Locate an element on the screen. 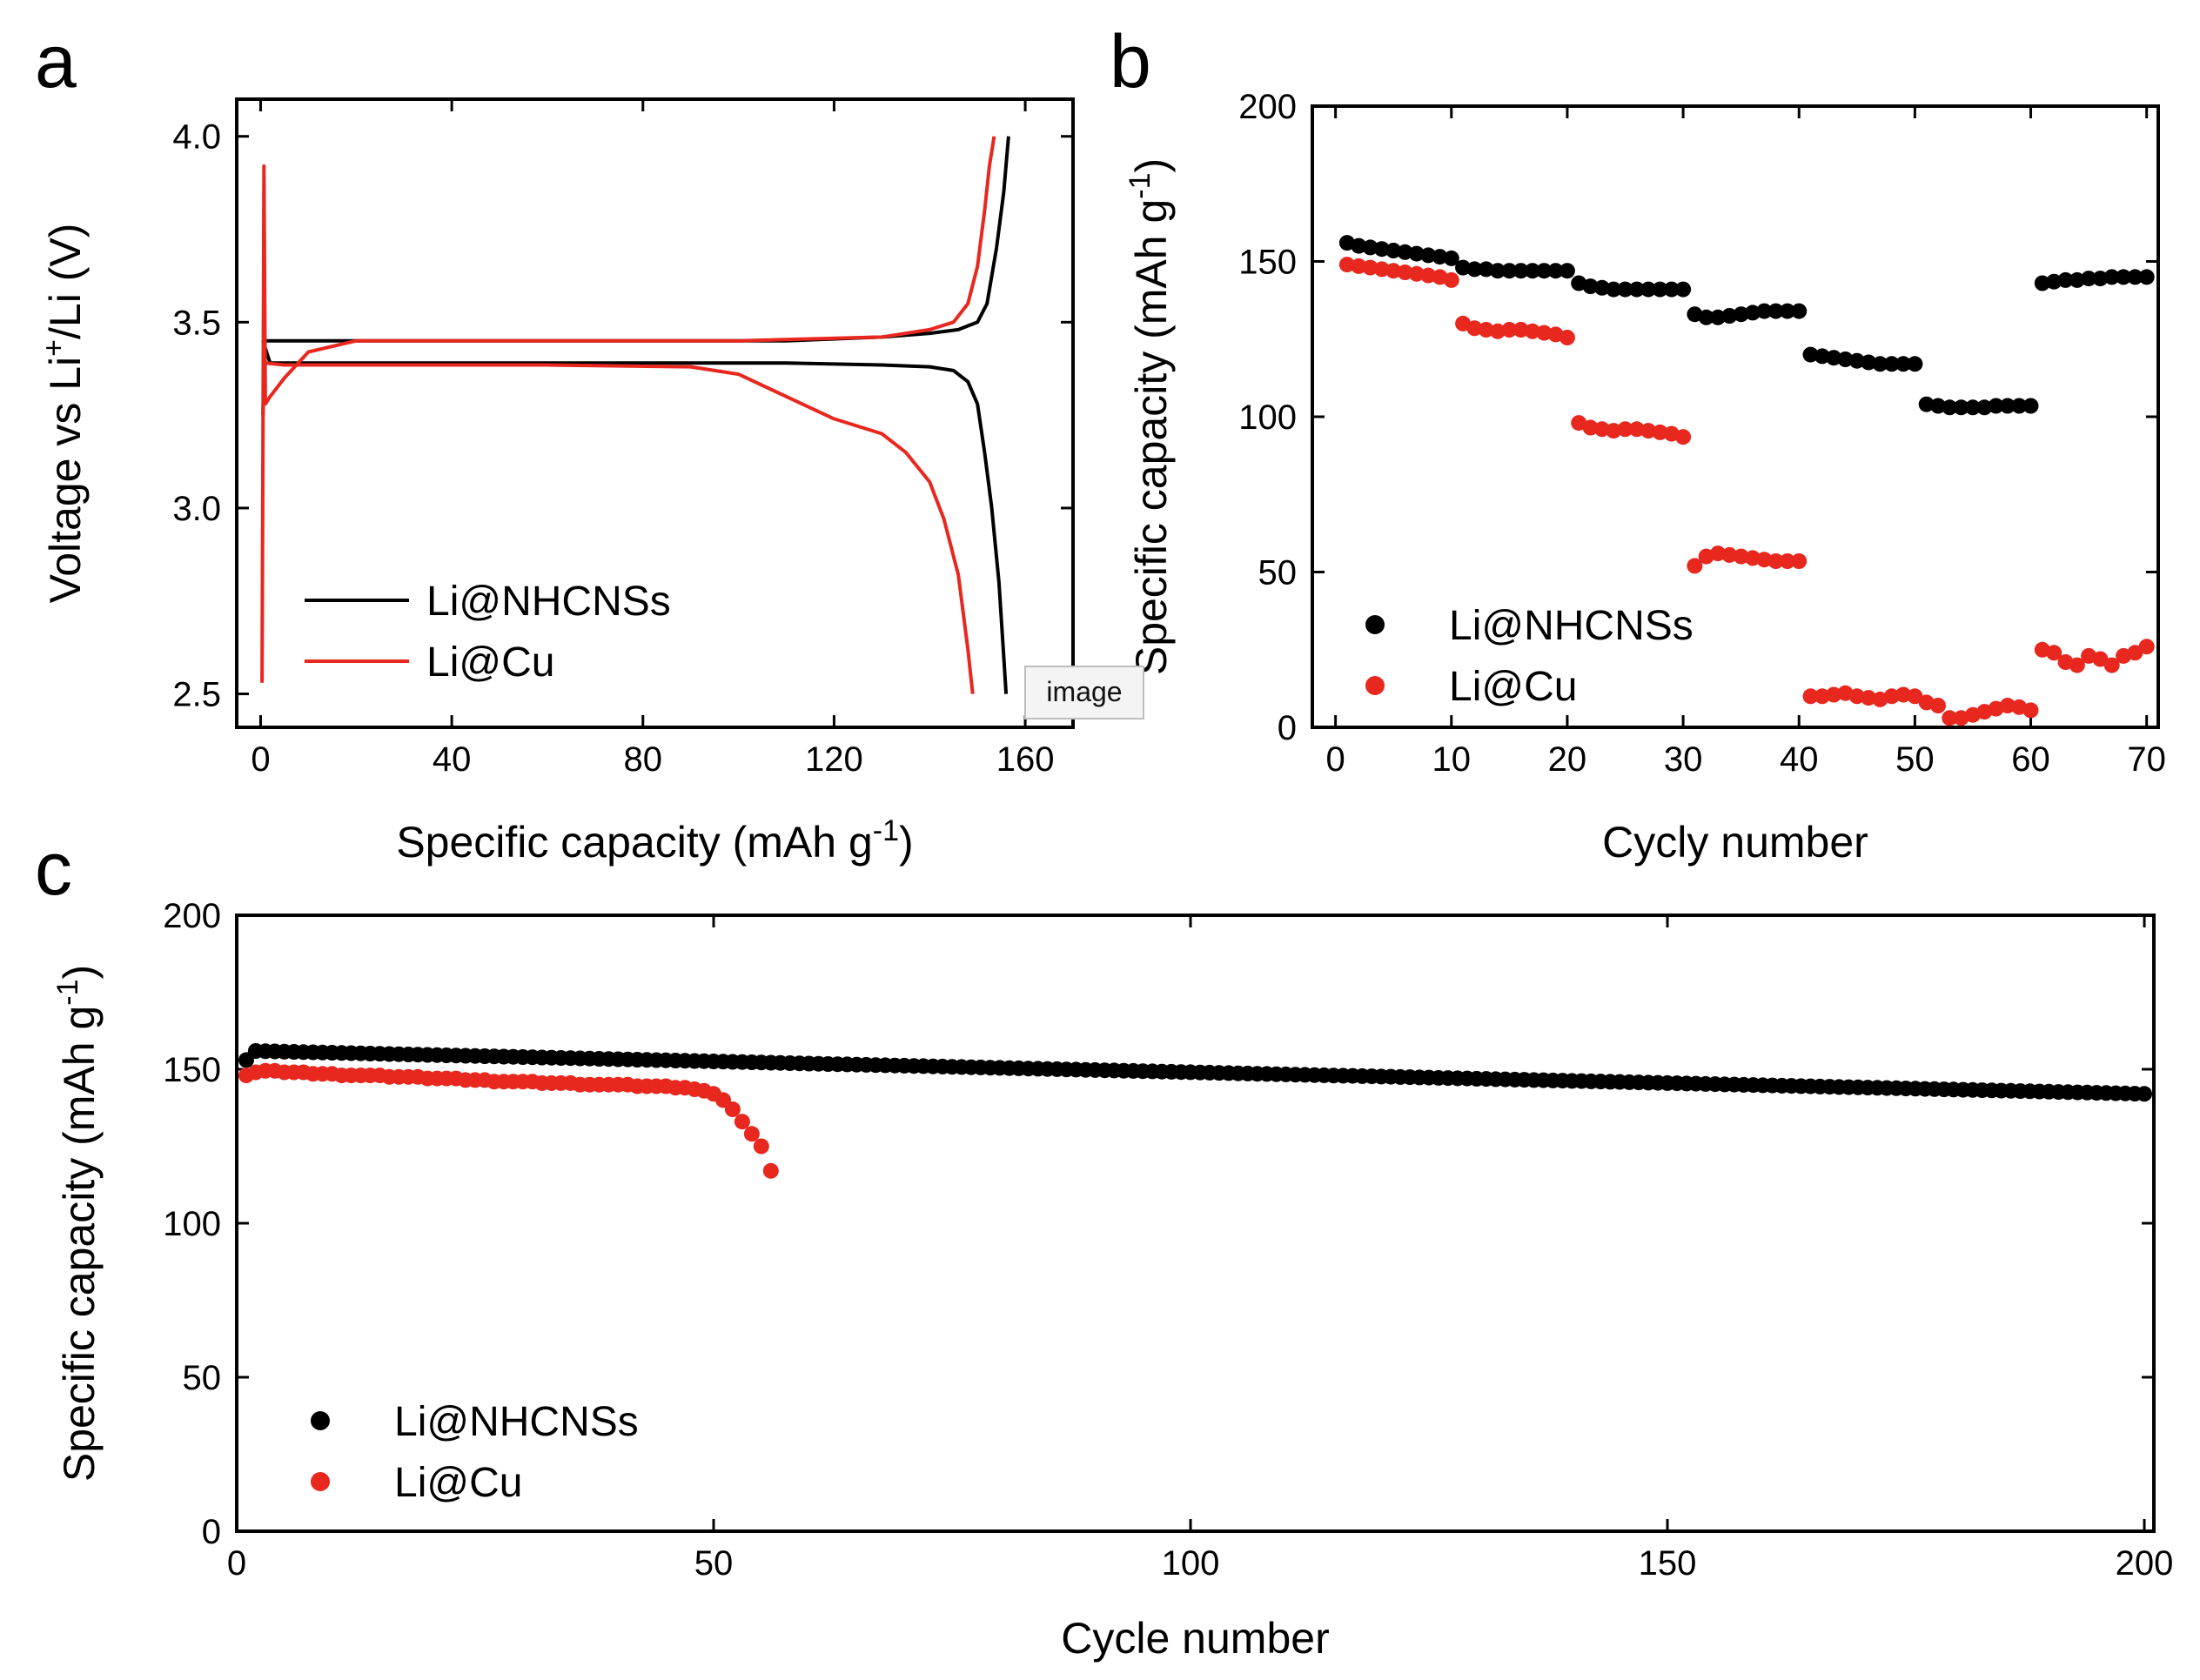 Image resolution: width=2200 pixels, height=1680 pixels. chart-a-frame is located at coordinates (655, 413).